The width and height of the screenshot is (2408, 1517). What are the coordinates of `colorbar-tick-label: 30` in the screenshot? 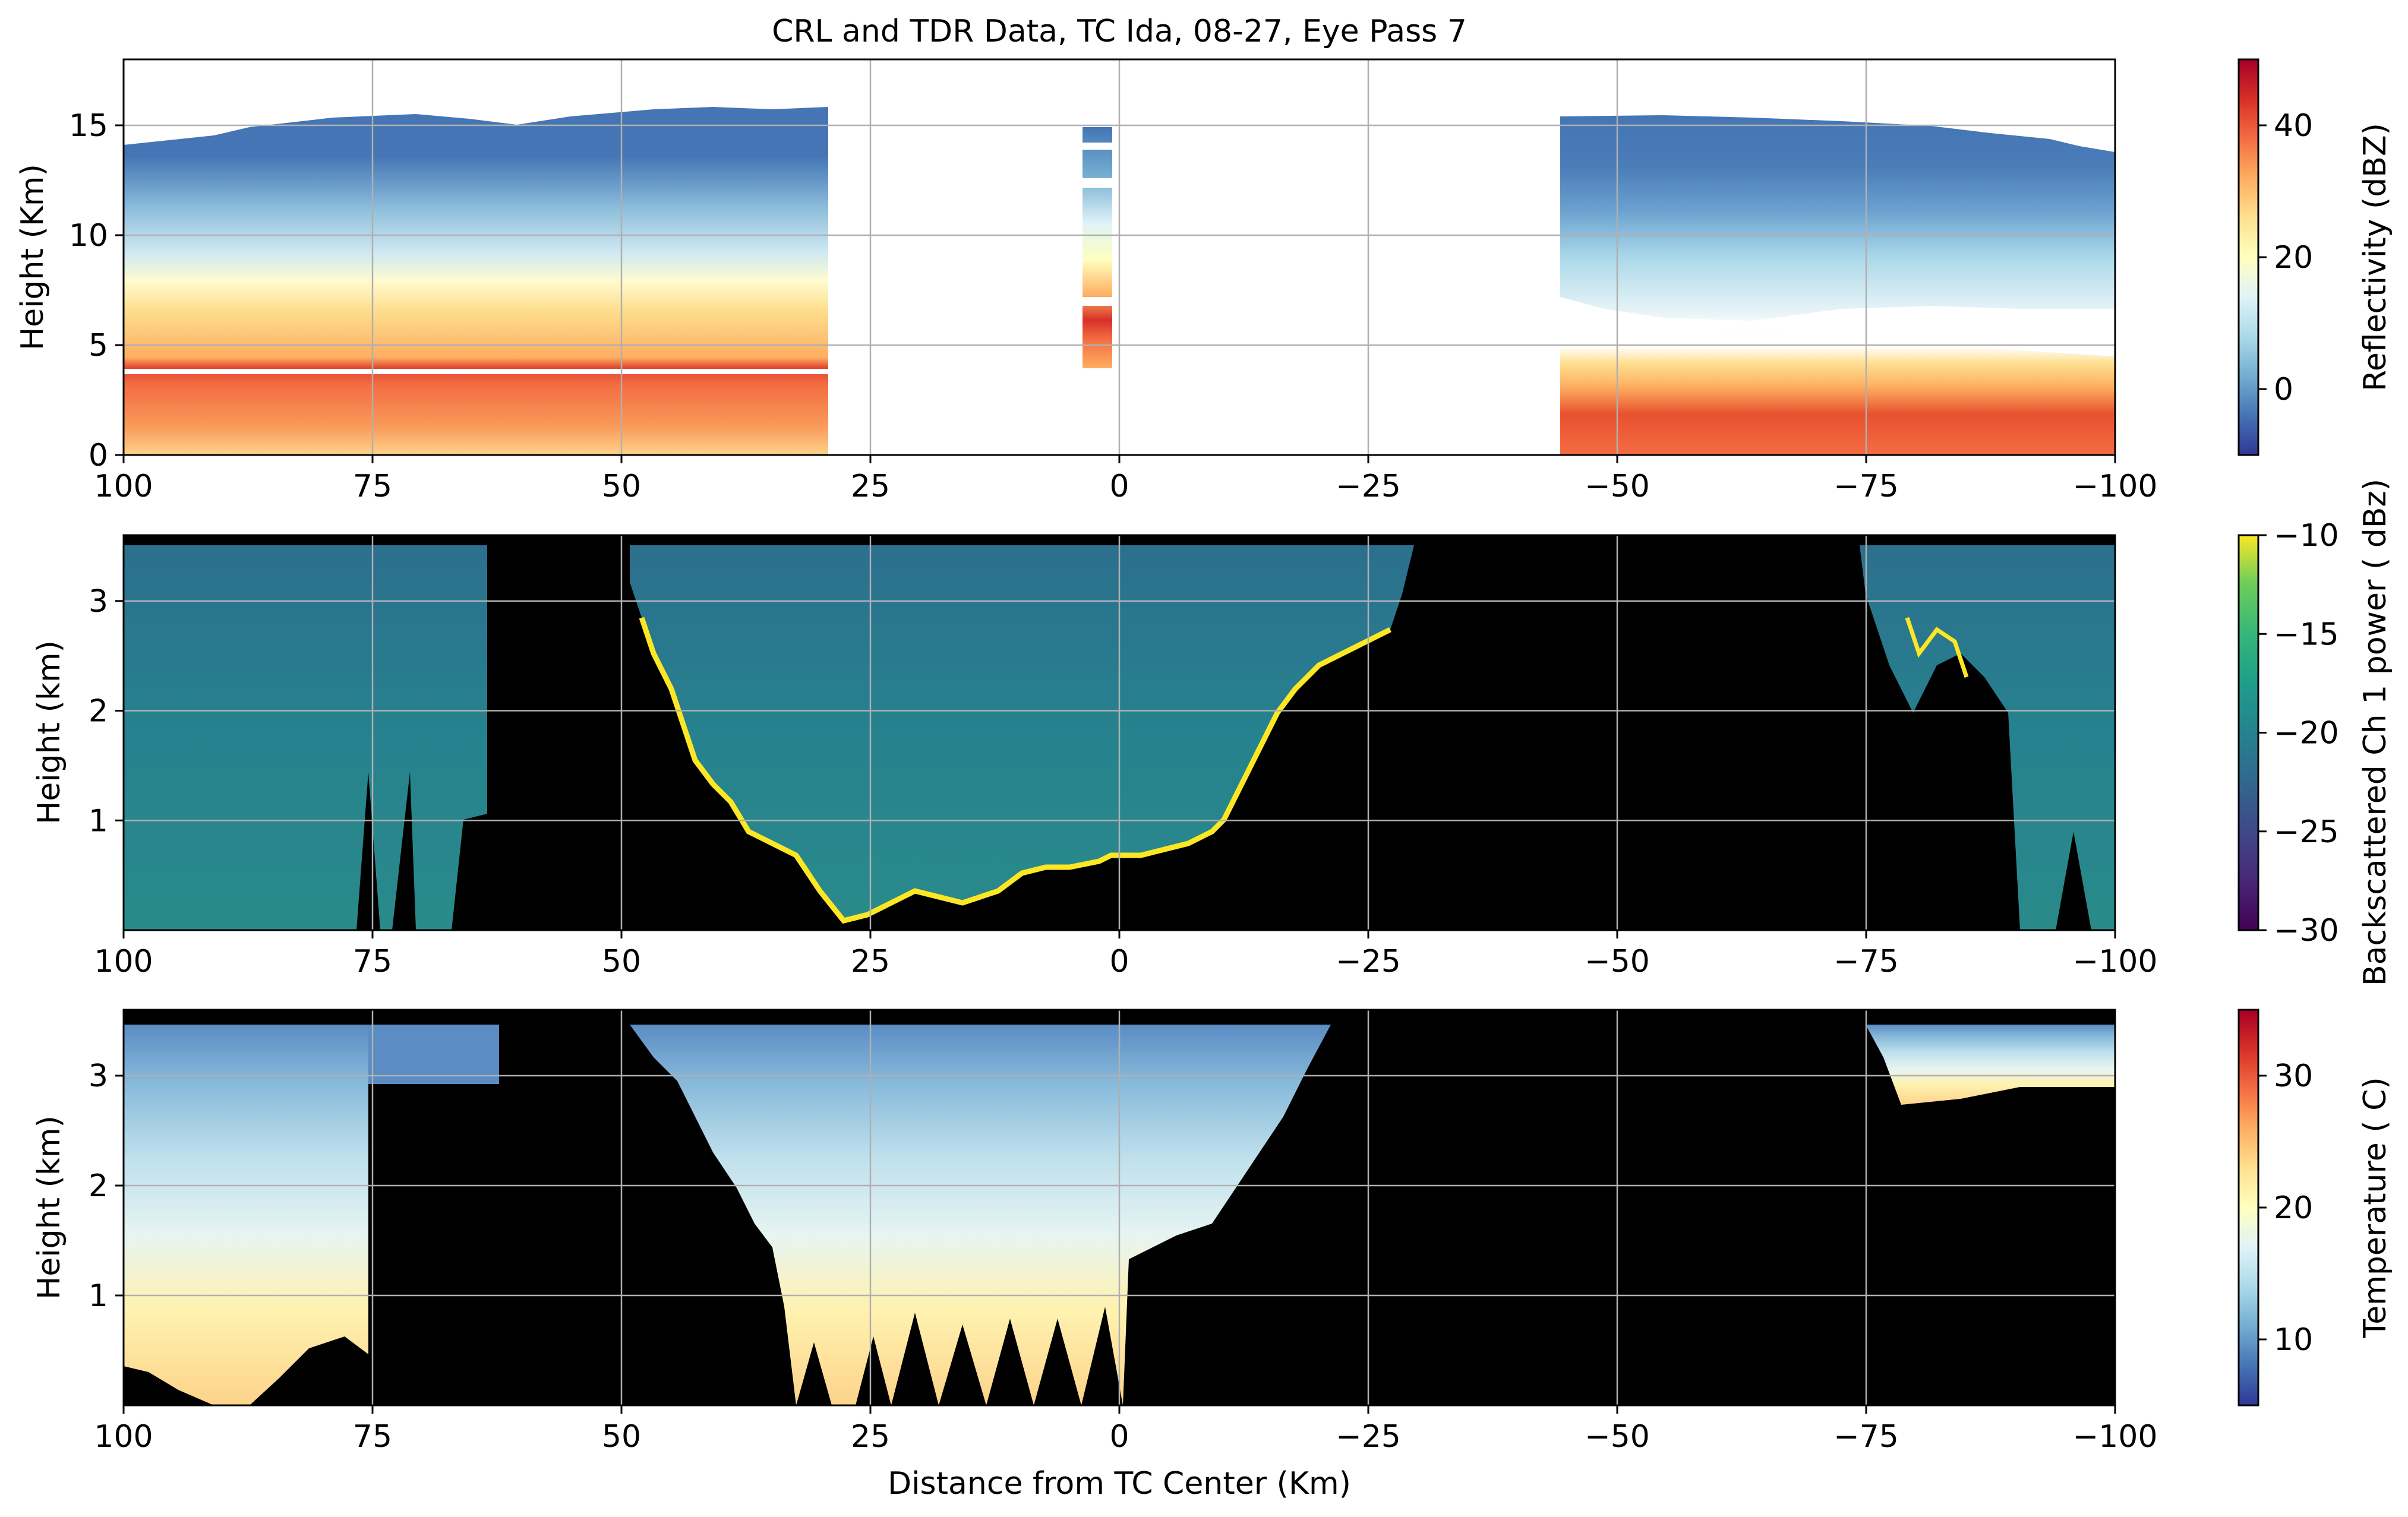 It's located at (2294, 1076).